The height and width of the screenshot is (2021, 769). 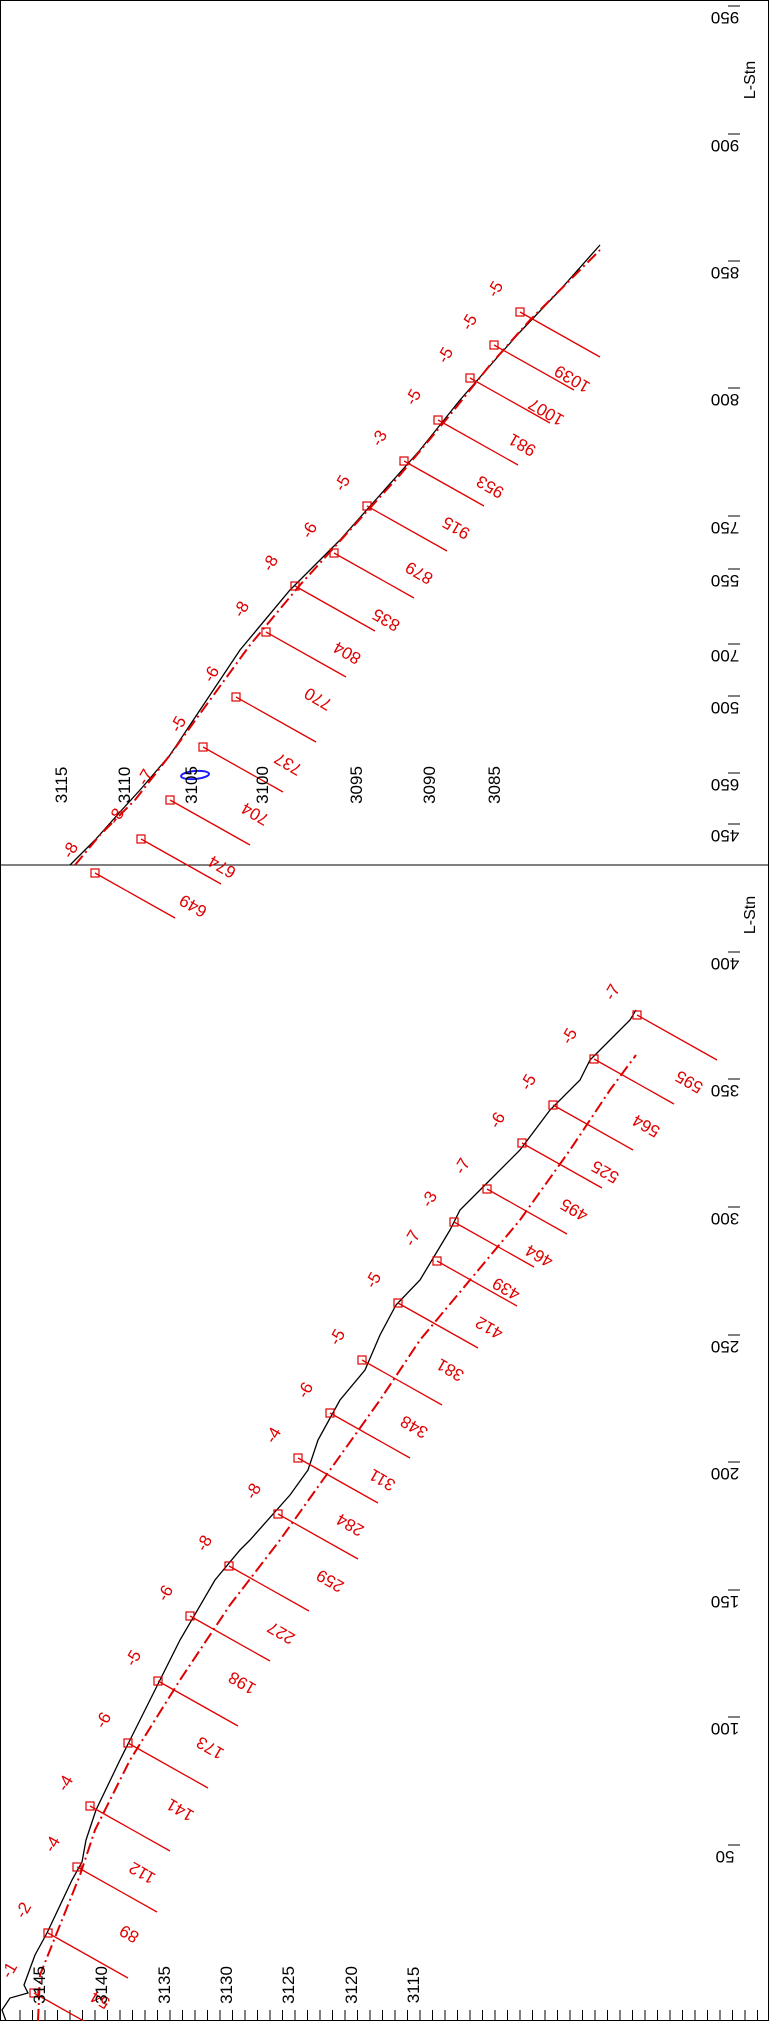 What do you see at coordinates (725, 1090) in the screenshot?
I see `station-label: 350` at bounding box center [725, 1090].